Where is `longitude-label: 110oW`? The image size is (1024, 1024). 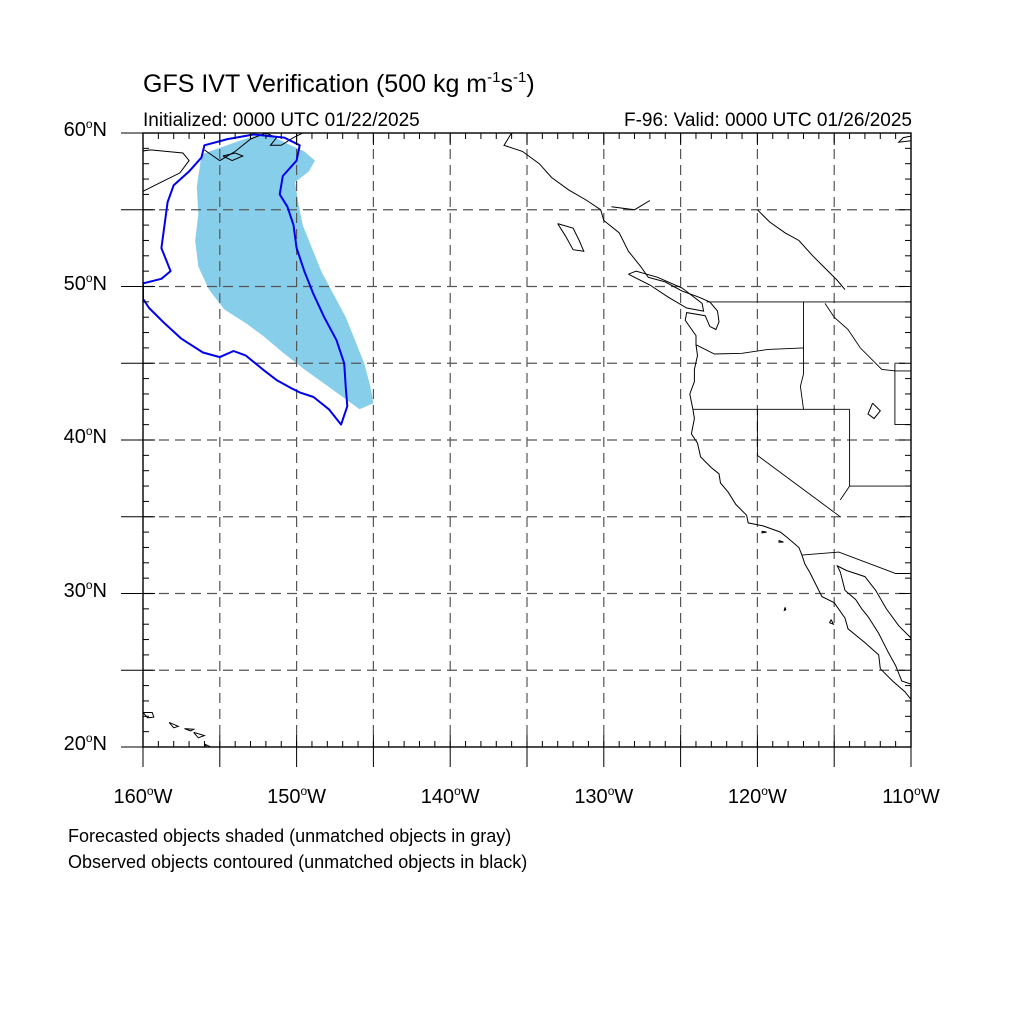 longitude-label: 110oW is located at coordinates (911, 796).